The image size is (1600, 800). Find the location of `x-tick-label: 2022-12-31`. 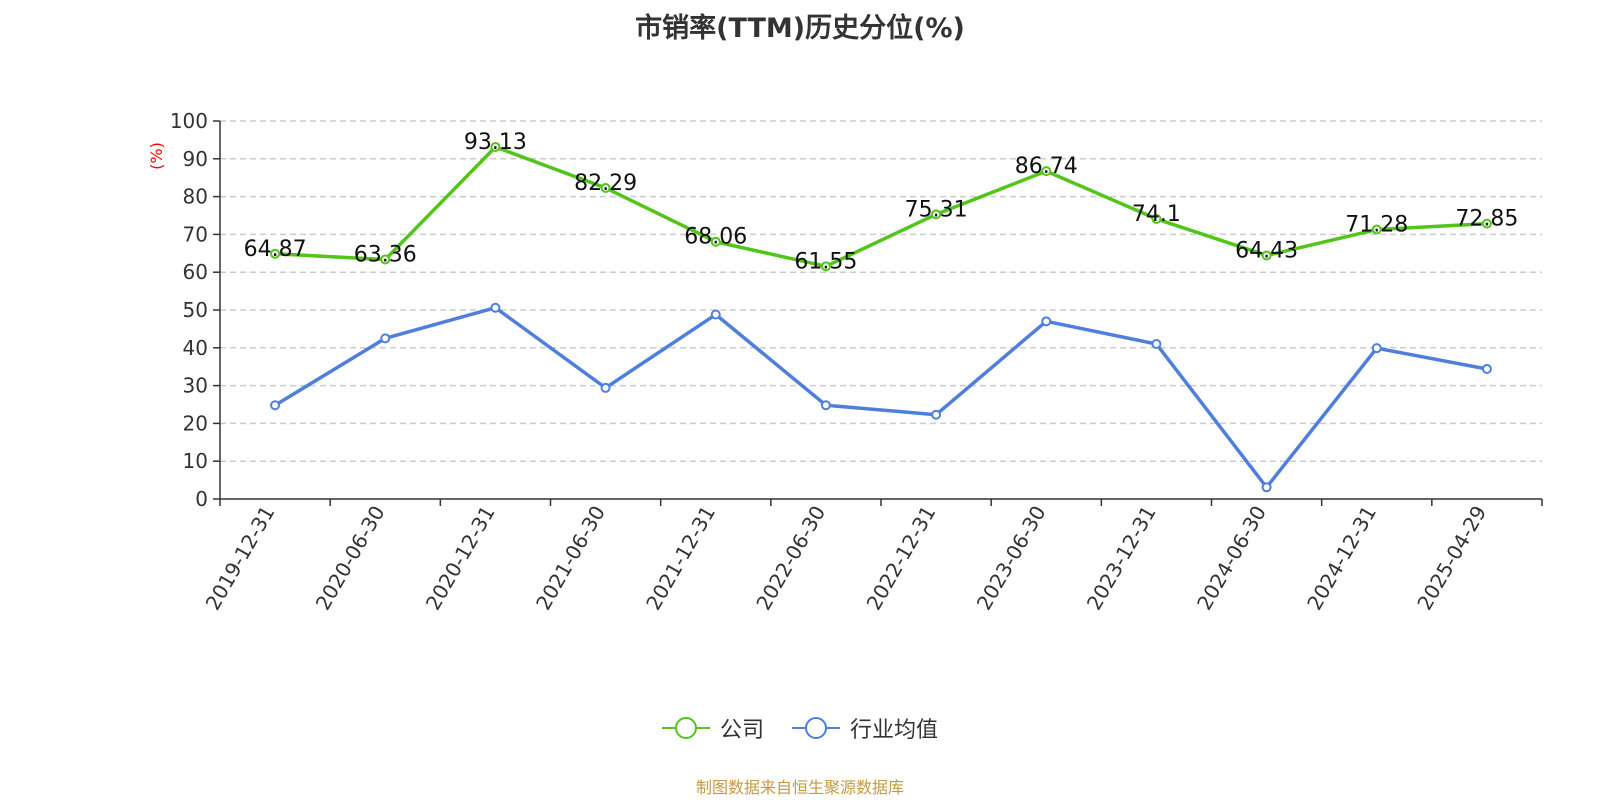

x-tick-label: 2022-12-31 is located at coordinates (901, 557).